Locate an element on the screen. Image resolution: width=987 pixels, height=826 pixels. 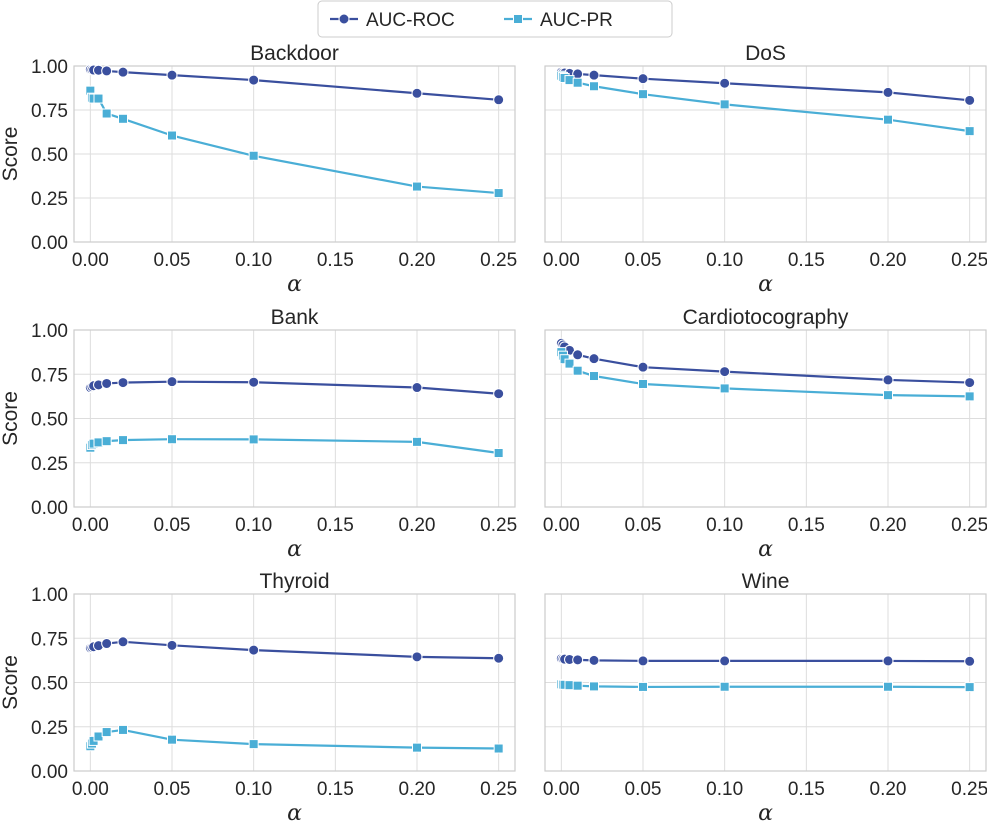
panel-title: DoS is located at coordinates (765, 53).